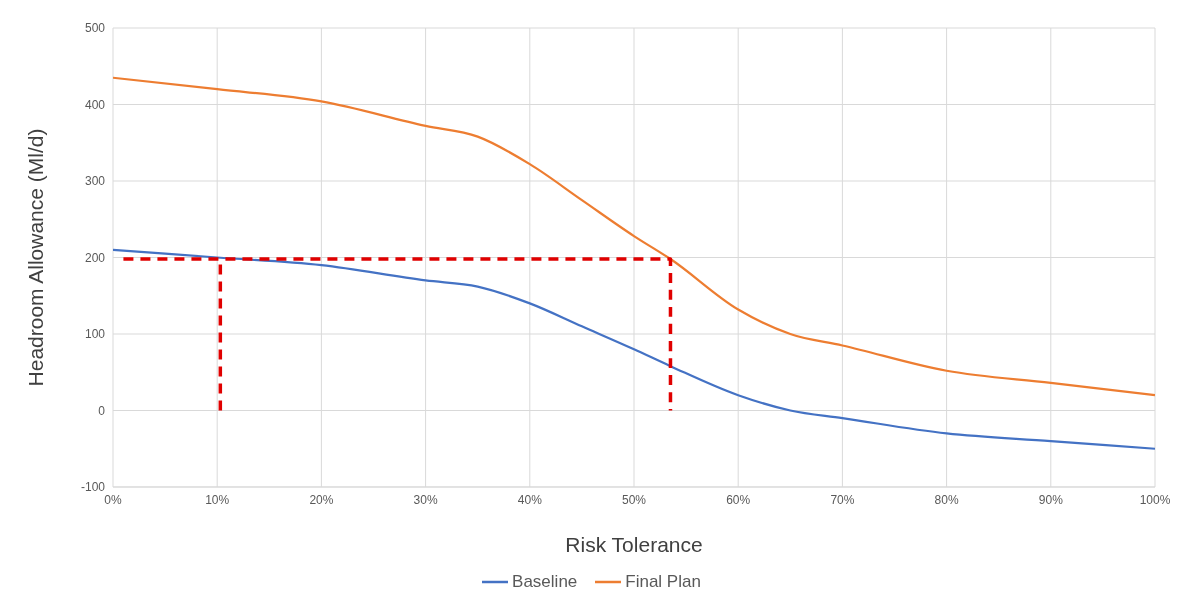  Describe the element at coordinates (425, 499) in the screenshot. I see `x-tick-label: 30%` at that location.